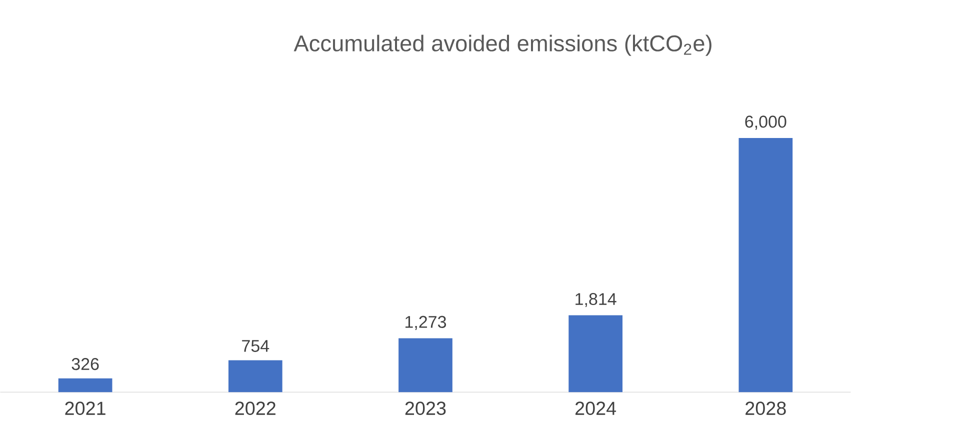 This screenshot has height=444, width=954. What do you see at coordinates (255, 408) in the screenshot?
I see `x-tick-label: 2022` at bounding box center [255, 408].